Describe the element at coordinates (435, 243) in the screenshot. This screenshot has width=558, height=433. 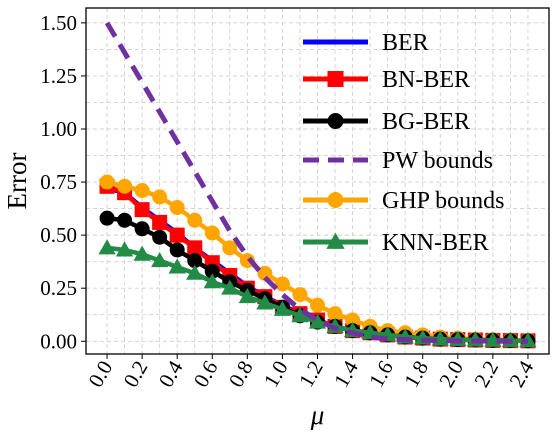
I see `legend-label-knn-ber: KNN-BER` at that location.